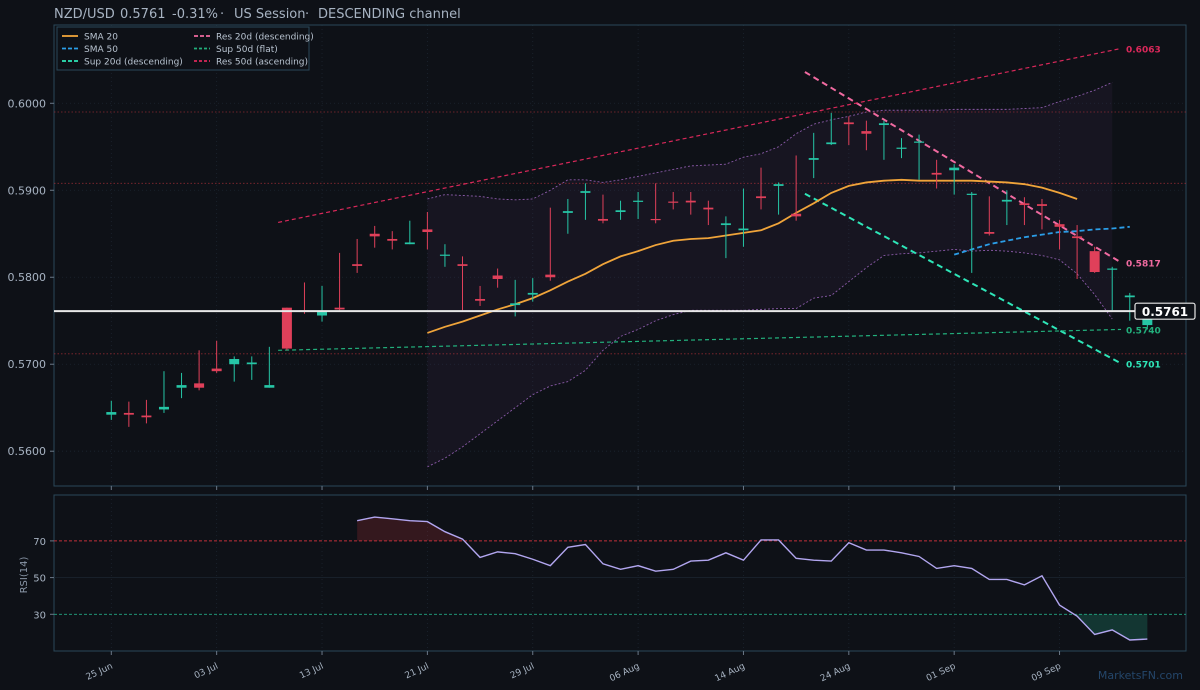 The height and width of the screenshot is (690, 1200). Describe the element at coordinates (1041, 240) in the screenshot. I see `sma50-line` at that location.